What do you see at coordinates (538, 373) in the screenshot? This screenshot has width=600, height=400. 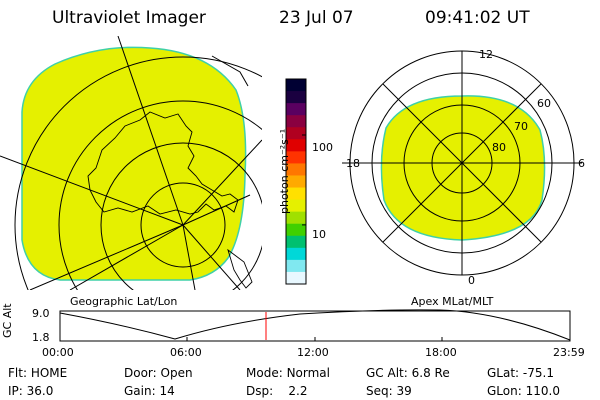 I see `status-value: -75.1` at bounding box center [538, 373].